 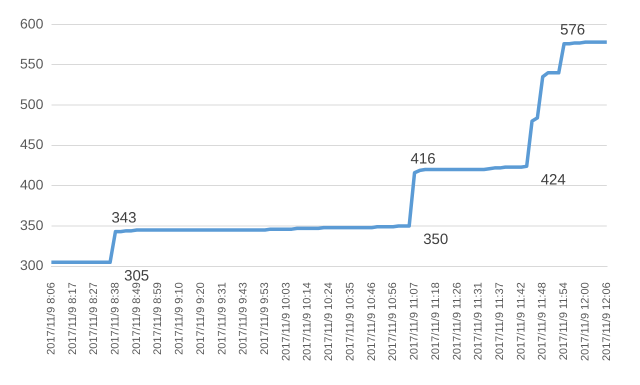 I want to click on x-tick-label: 2017/11/9 9:20, so click(x=200, y=318).